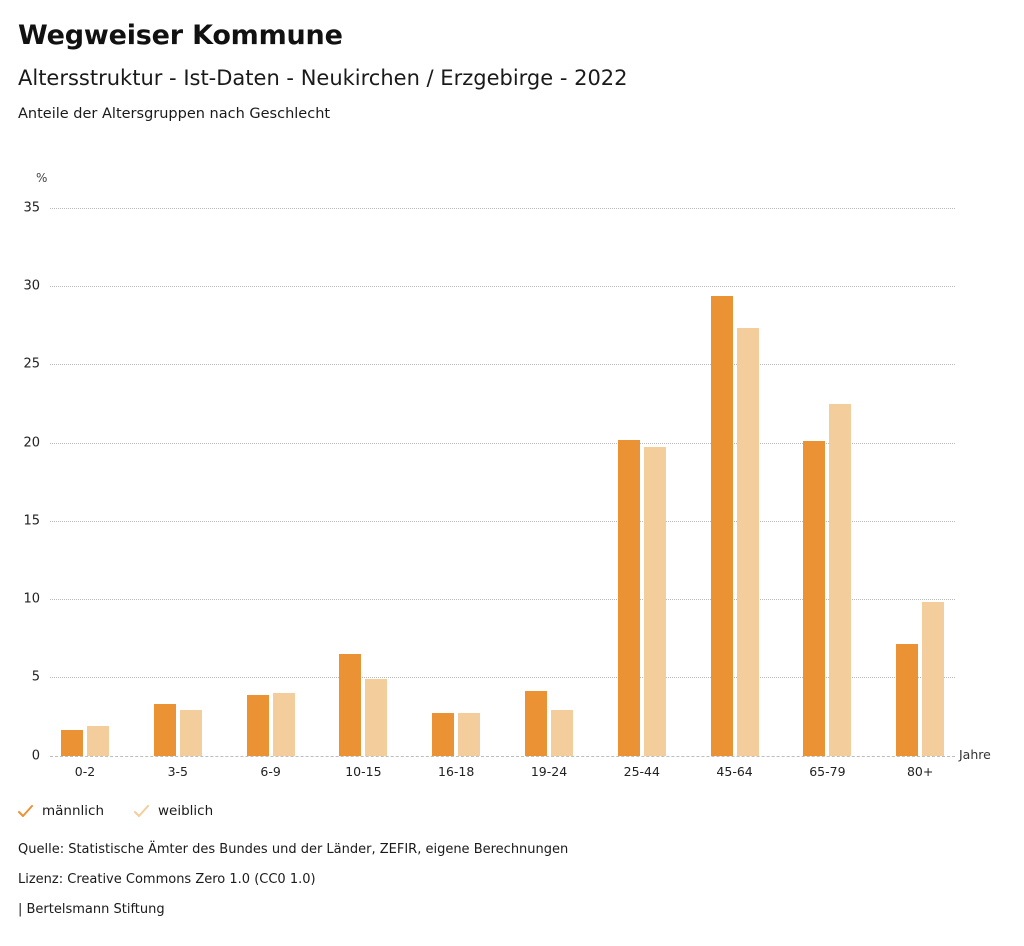 This screenshot has width=1024, height=946. What do you see at coordinates (115, 811) in the screenshot?
I see `chart-legend: männlich weiblich` at bounding box center [115, 811].